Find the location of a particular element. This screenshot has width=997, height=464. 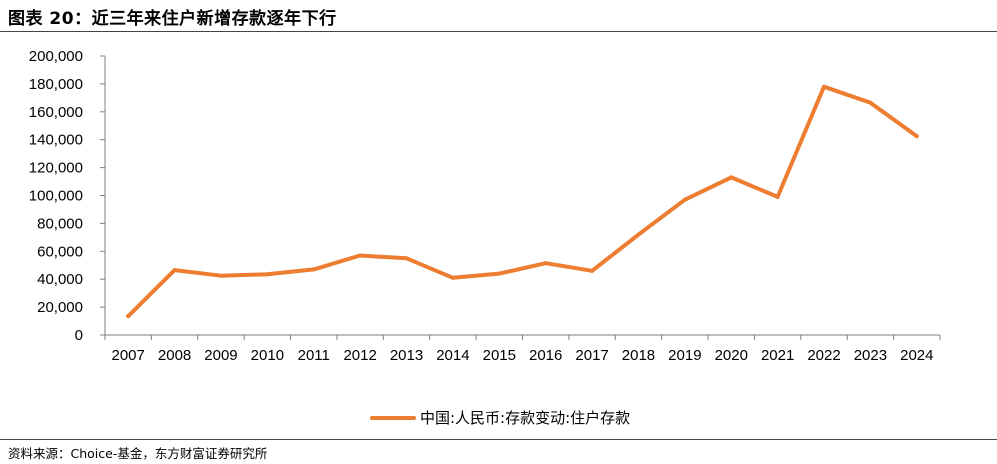

x-tick-label: 2021 is located at coordinates (777, 355).